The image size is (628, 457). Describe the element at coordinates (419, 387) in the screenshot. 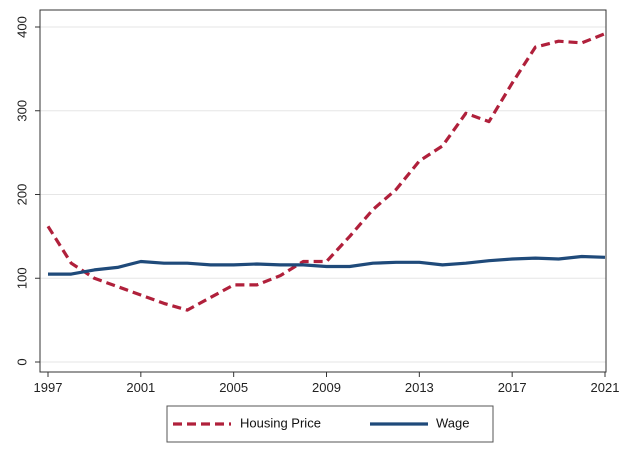

I see `x-tick-label: 2013` at that location.